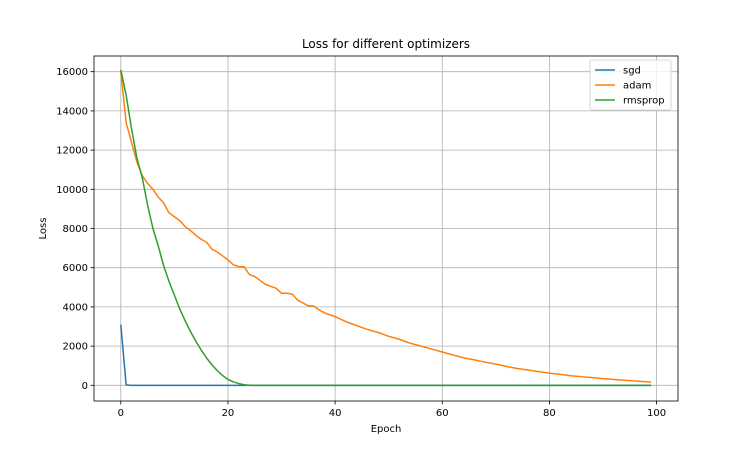  What do you see at coordinates (75, 229) in the screenshot?
I see `y-tick-label: 8000` at bounding box center [75, 229].